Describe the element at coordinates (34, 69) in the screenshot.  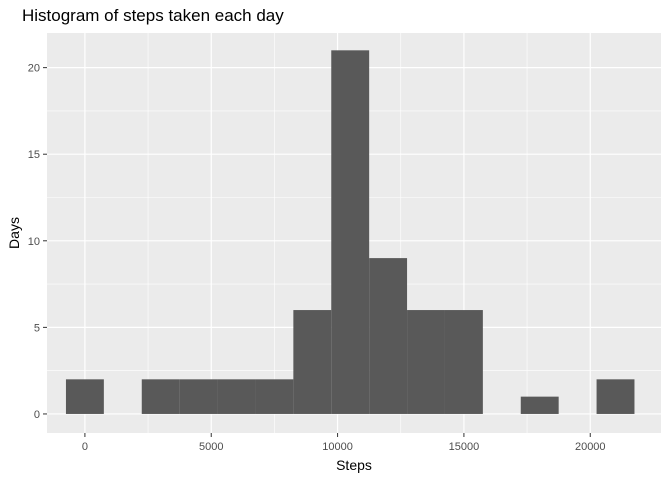
I see `y-tick-label: 20` at that location.